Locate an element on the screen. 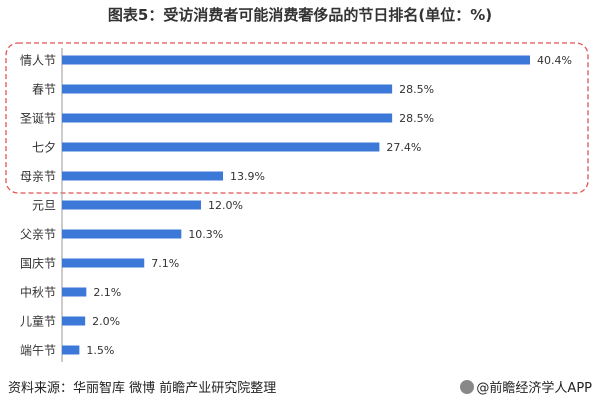 The width and height of the screenshot is (600, 400). category-label: 七夕 is located at coordinates (44, 148).